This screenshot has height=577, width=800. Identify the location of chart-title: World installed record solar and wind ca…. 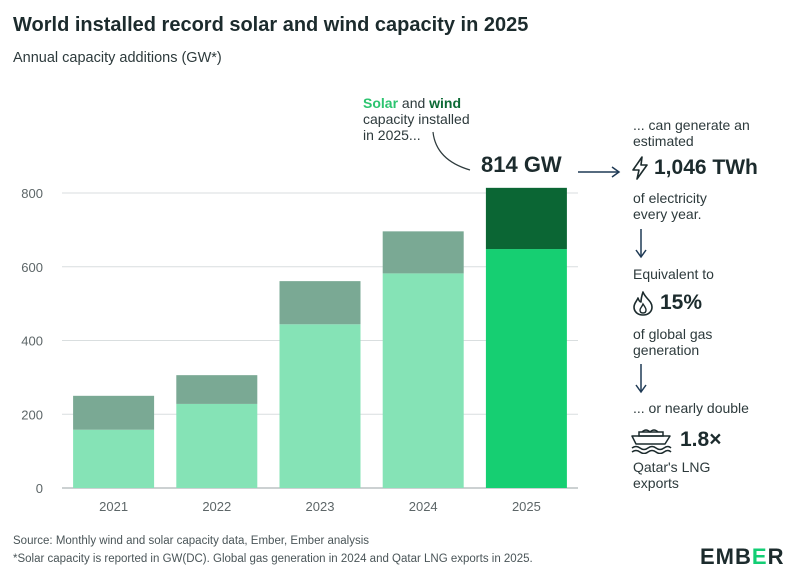
(271, 25).